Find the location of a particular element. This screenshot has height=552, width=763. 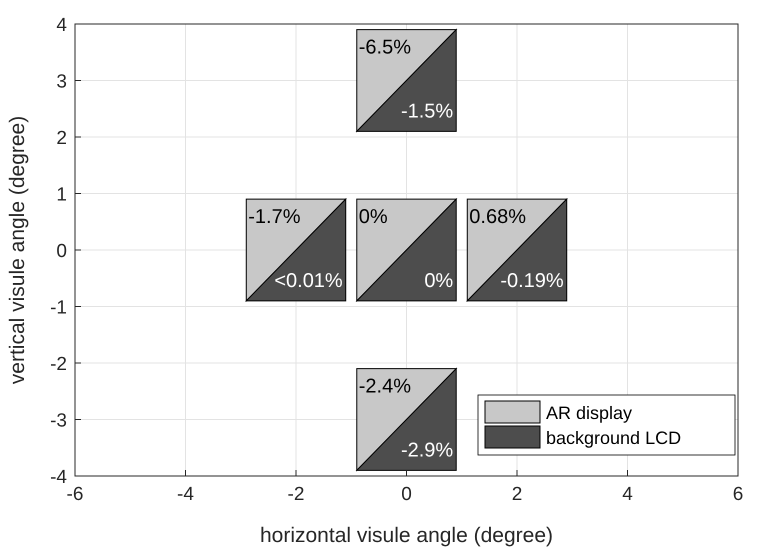

x-tick-label: 6 is located at coordinates (738, 494).